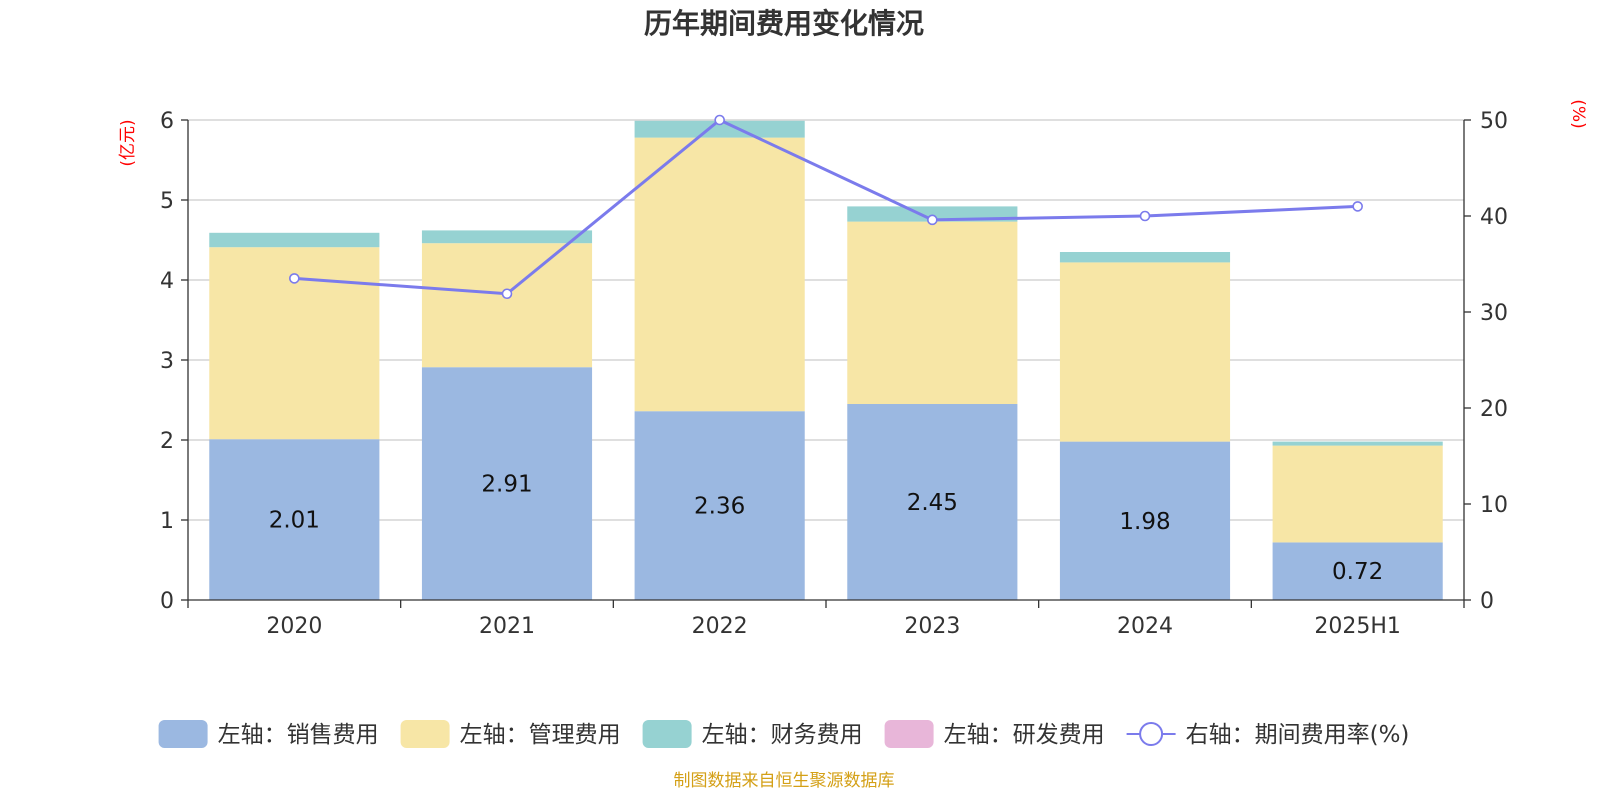 This screenshot has width=1600, height=800. I want to click on bar-value-label: 0.72, so click(1357, 572).